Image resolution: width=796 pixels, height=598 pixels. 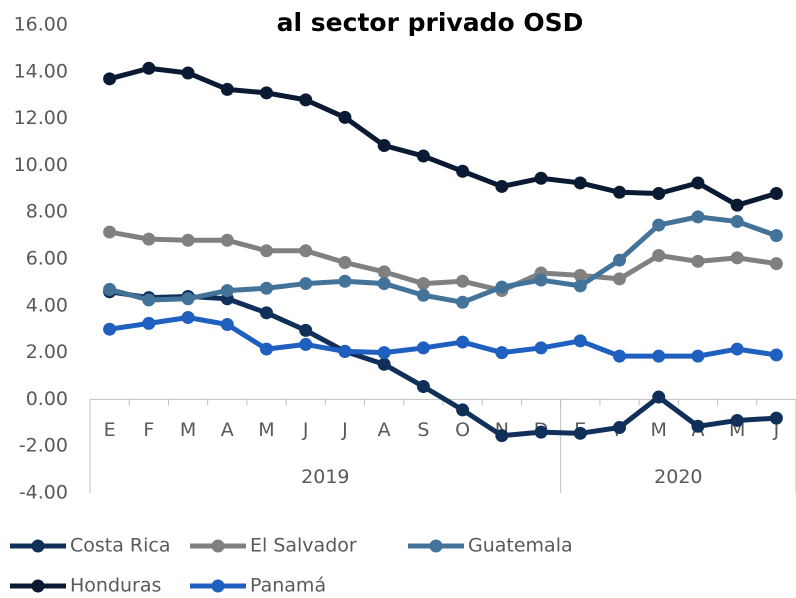 I want to click on legend-label: El Salvador, so click(x=303, y=546).